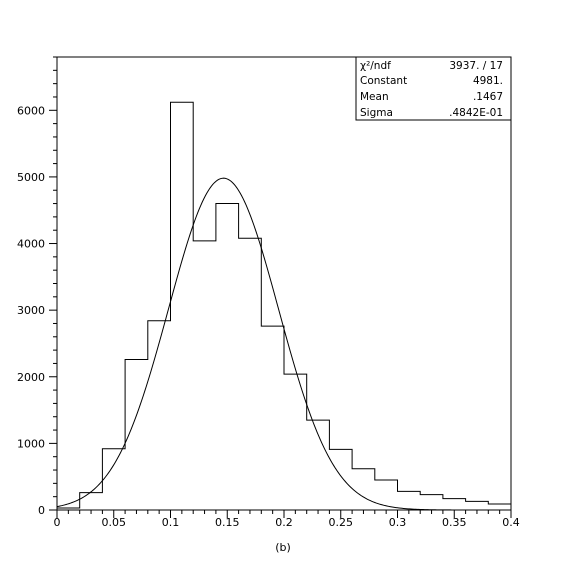 This screenshot has height=567, width=567. I want to click on x-tick-label: 0.1, so click(171, 522).